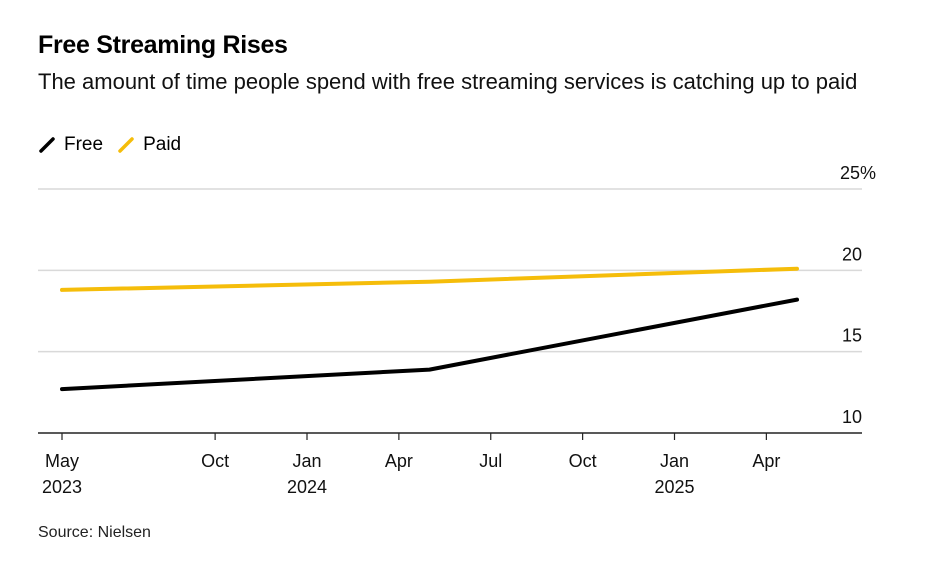  Describe the element at coordinates (62, 461) in the screenshot. I see `x-tick-label-may: May` at that location.